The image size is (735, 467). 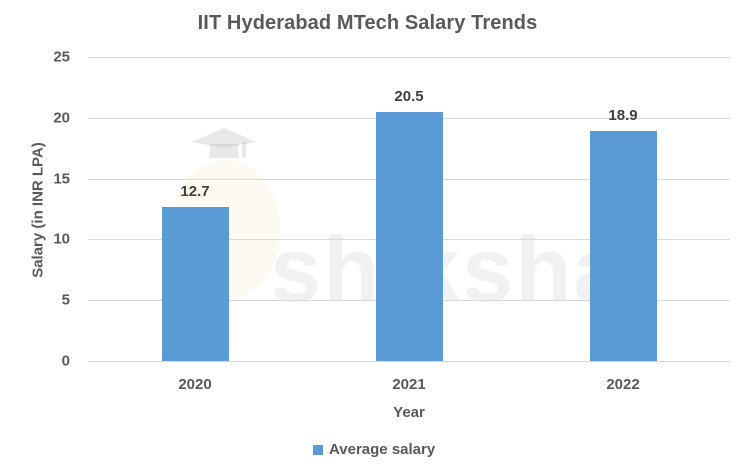 What do you see at coordinates (409, 236) in the screenshot?
I see `bar-2021` at bounding box center [409, 236].